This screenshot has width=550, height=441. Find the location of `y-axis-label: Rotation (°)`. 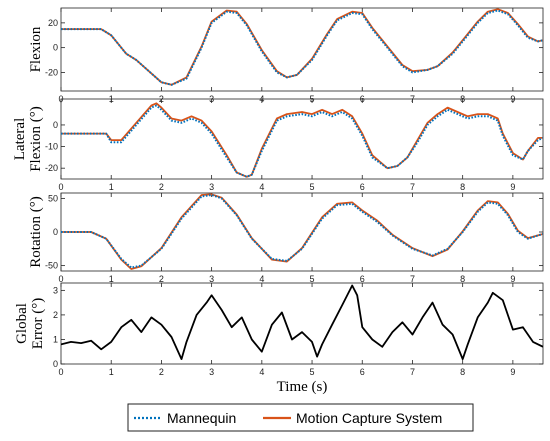

y-axis-label: Rotation (°) is located at coordinates (36, 231).